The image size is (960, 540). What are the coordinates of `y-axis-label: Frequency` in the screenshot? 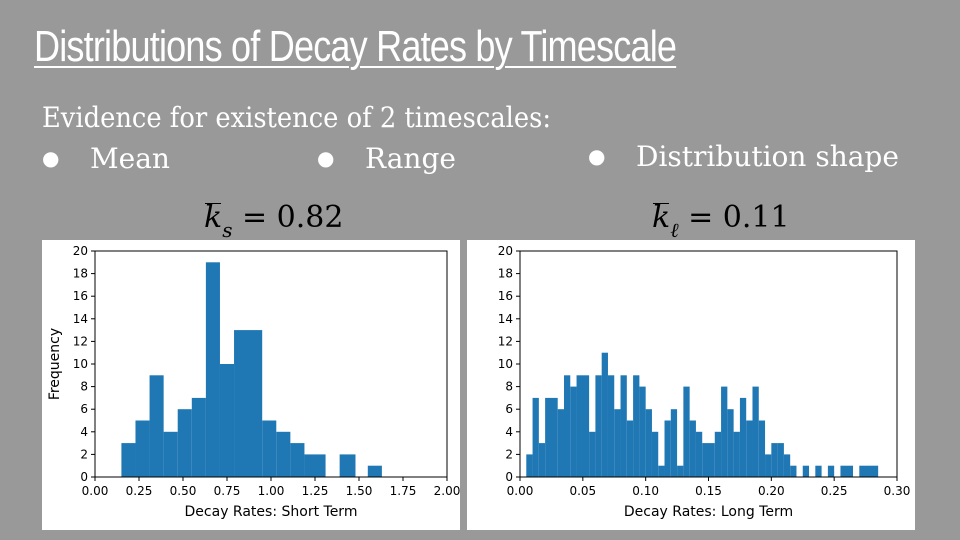 It's located at (55, 364).